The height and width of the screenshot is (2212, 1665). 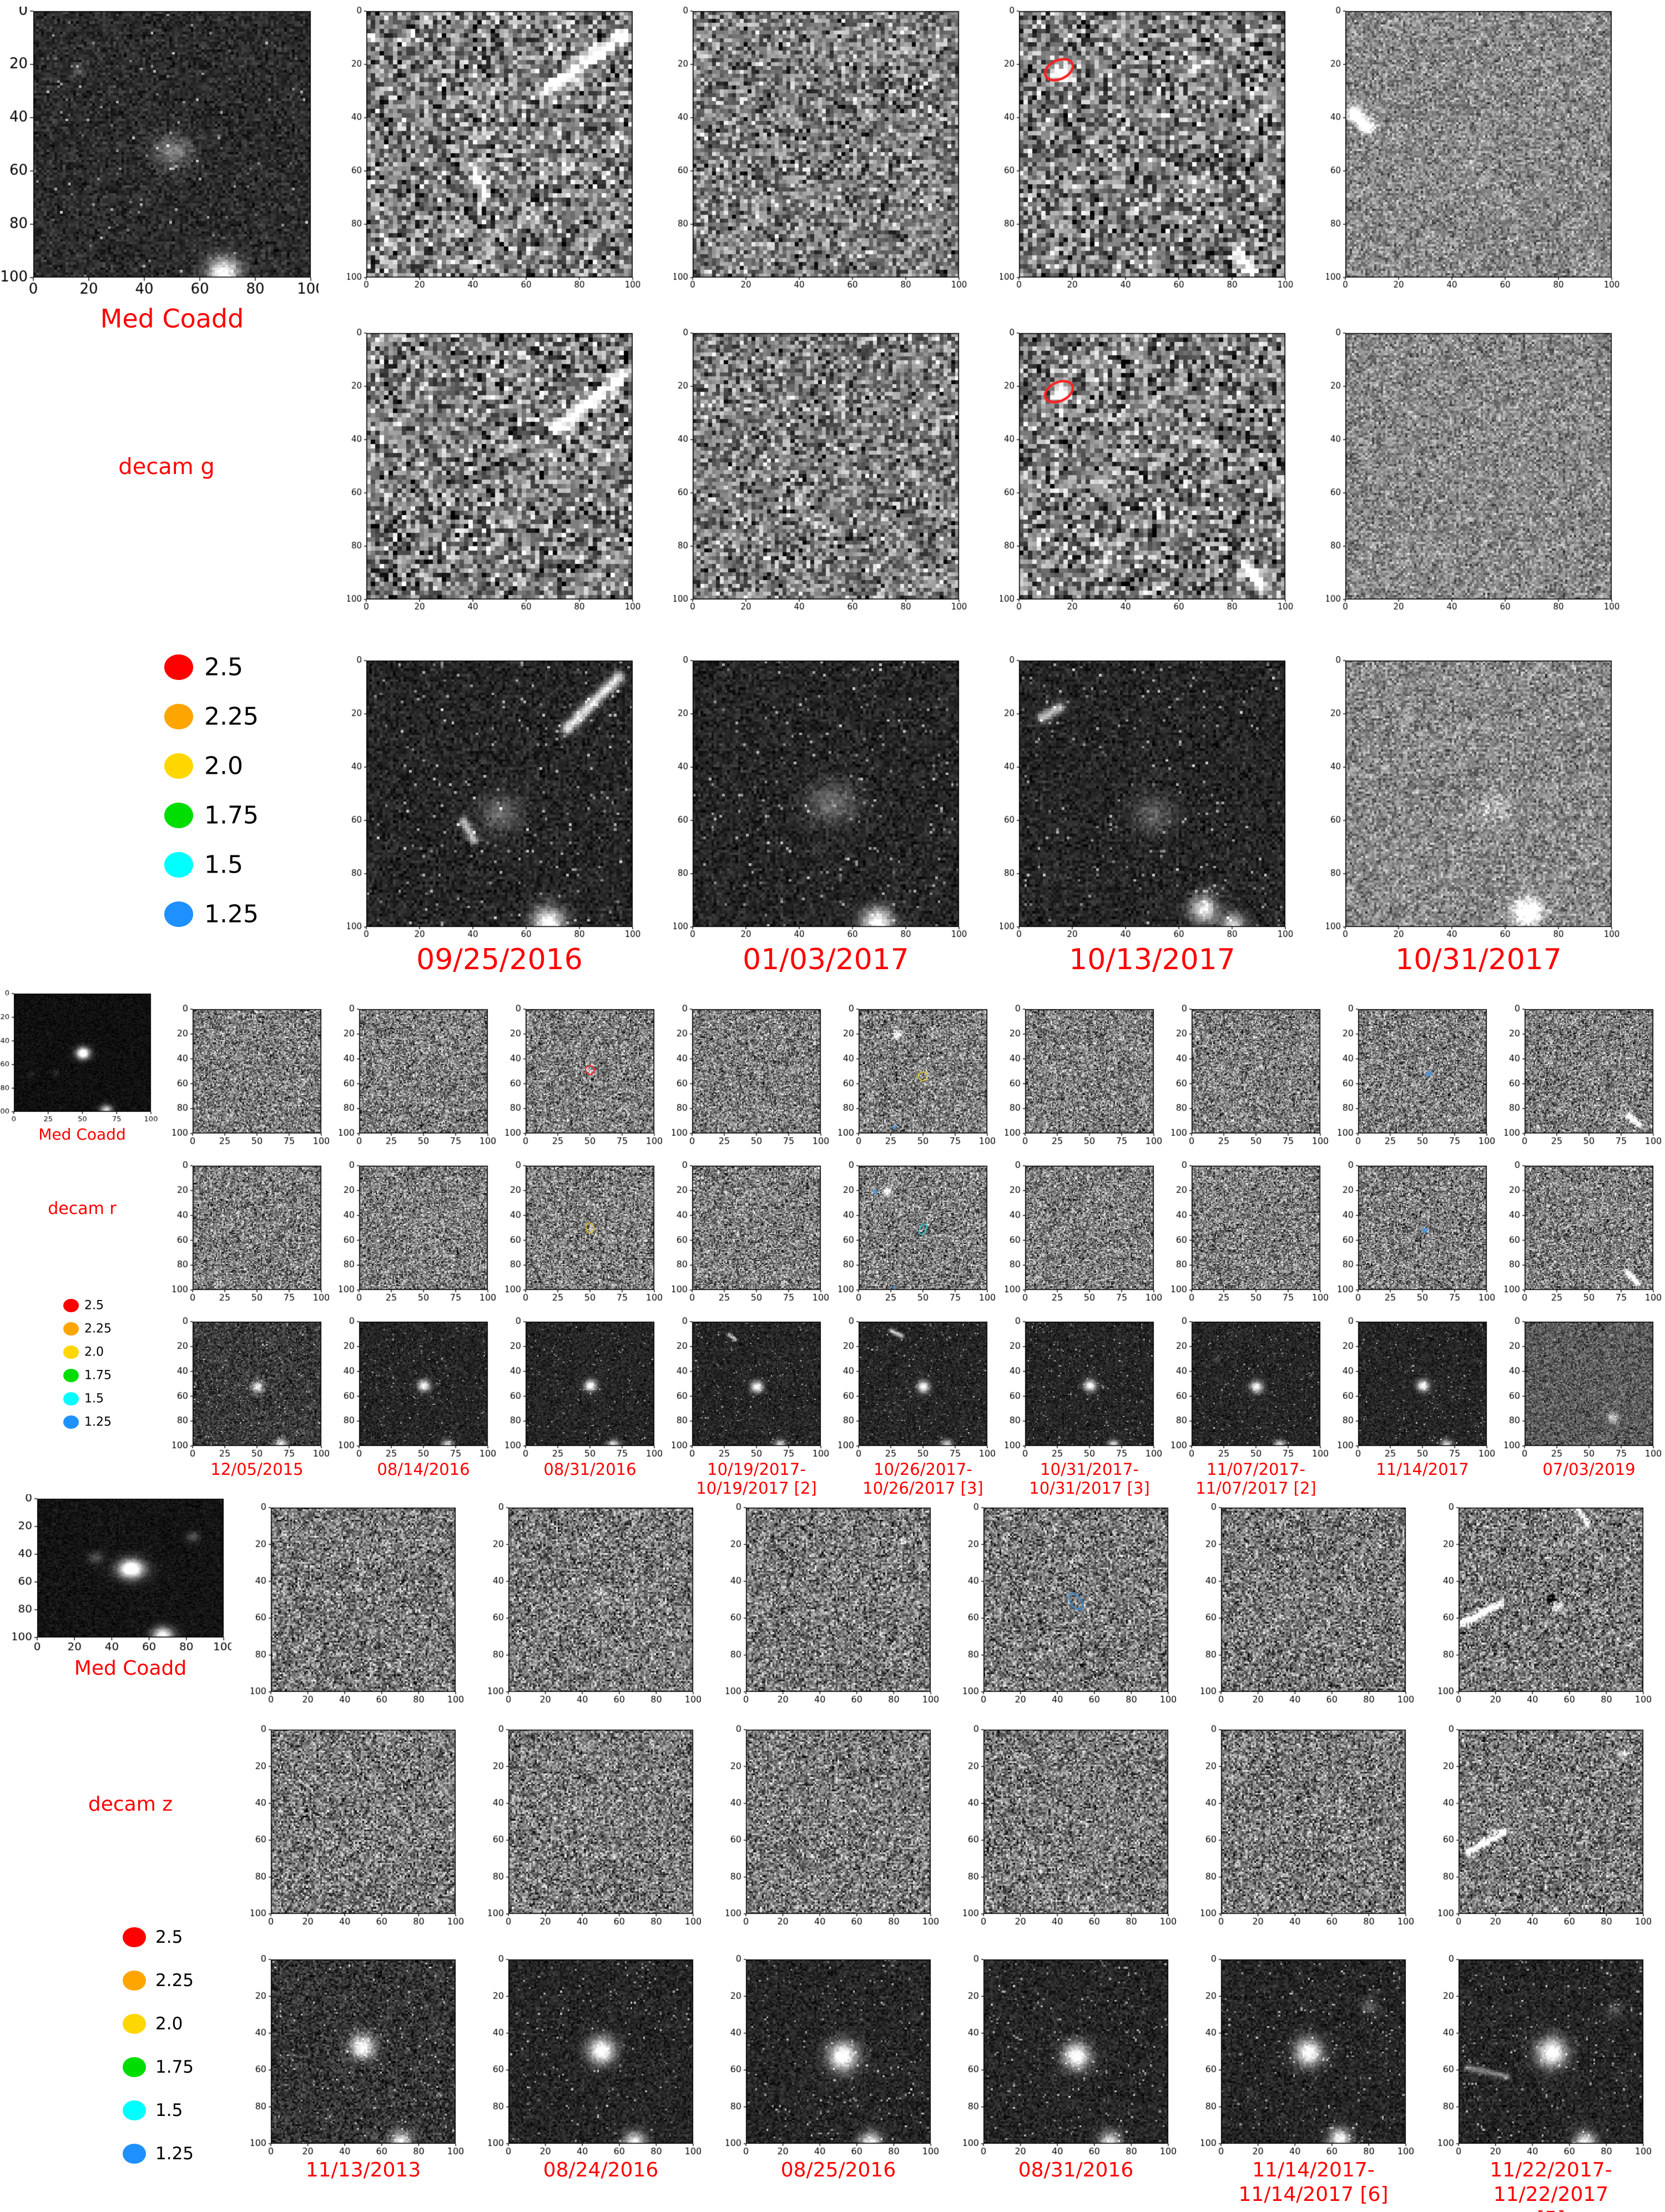 I want to click on date-label: 10/19/2017- 10/19/2017 [2], so click(x=757, y=1479).